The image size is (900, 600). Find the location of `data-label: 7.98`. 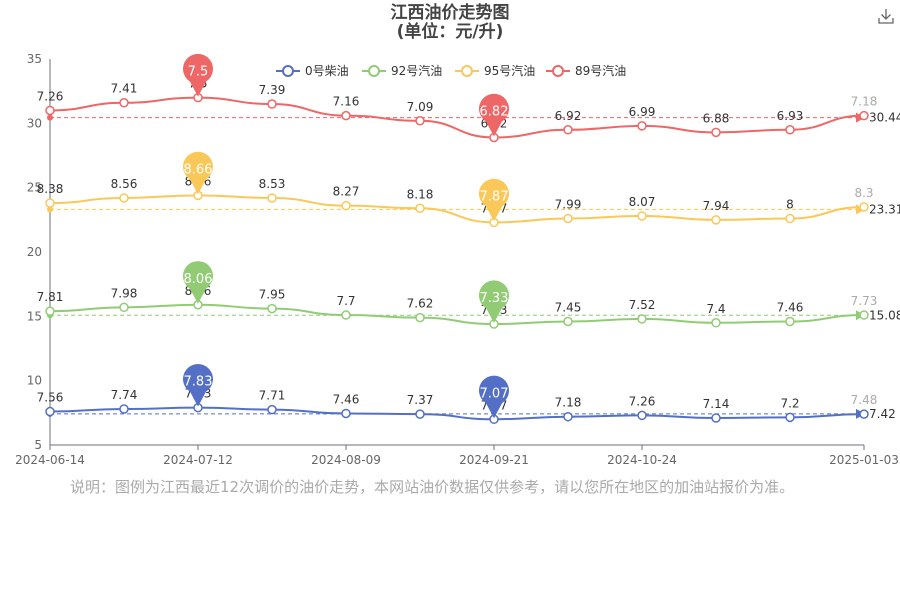

data-label: 7.98 is located at coordinates (124, 293).